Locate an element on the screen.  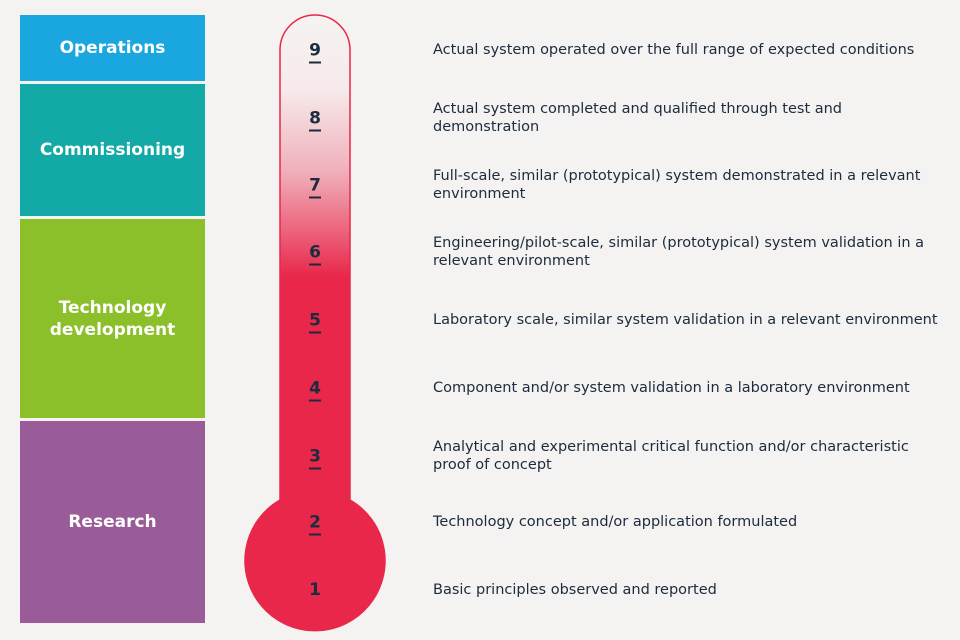
phase-box: Commissioning is located at coordinates (112, 150).